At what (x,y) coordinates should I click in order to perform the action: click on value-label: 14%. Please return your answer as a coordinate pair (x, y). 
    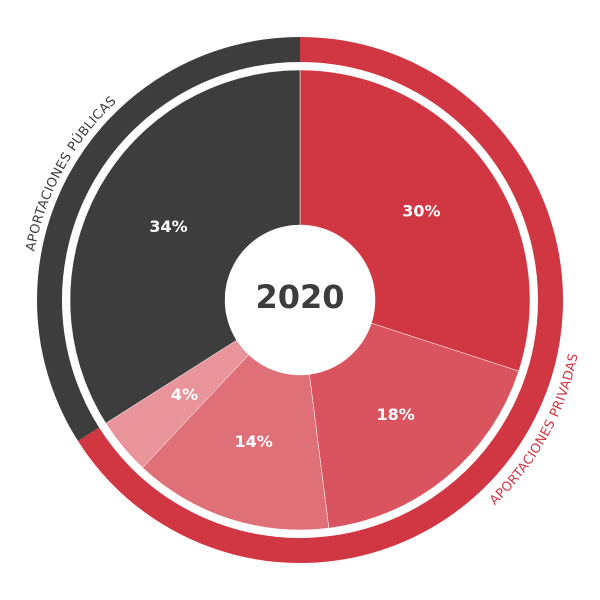
    Looking at the image, I should click on (253, 441).